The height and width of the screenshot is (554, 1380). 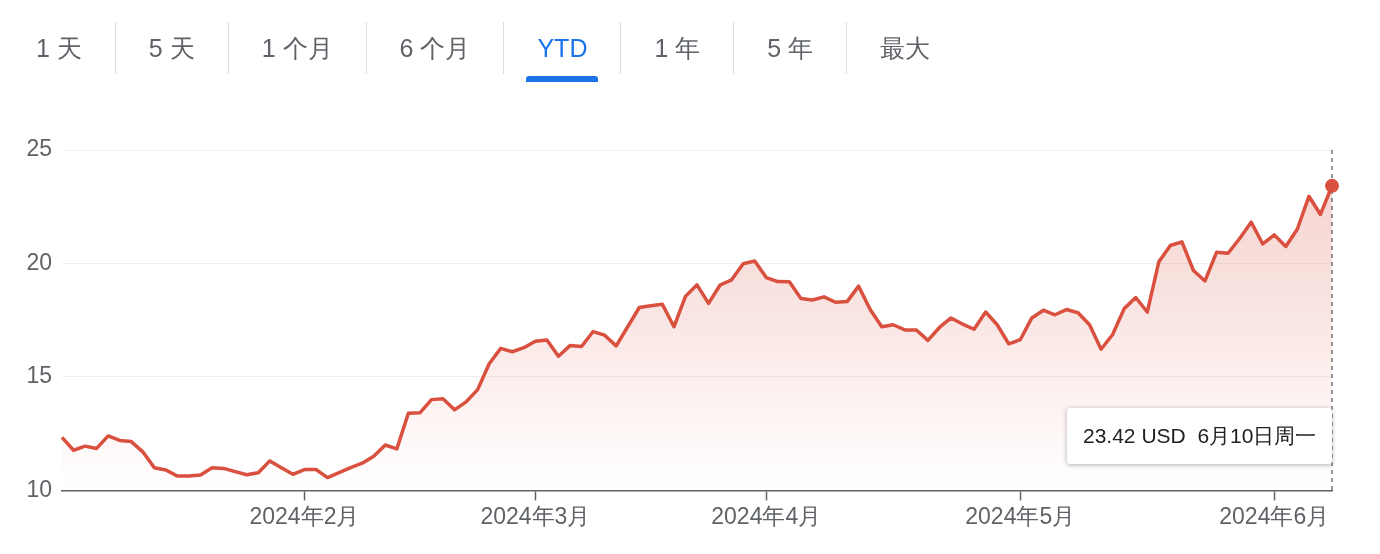 What do you see at coordinates (905, 48) in the screenshot?
I see `text: 最大` at bounding box center [905, 48].